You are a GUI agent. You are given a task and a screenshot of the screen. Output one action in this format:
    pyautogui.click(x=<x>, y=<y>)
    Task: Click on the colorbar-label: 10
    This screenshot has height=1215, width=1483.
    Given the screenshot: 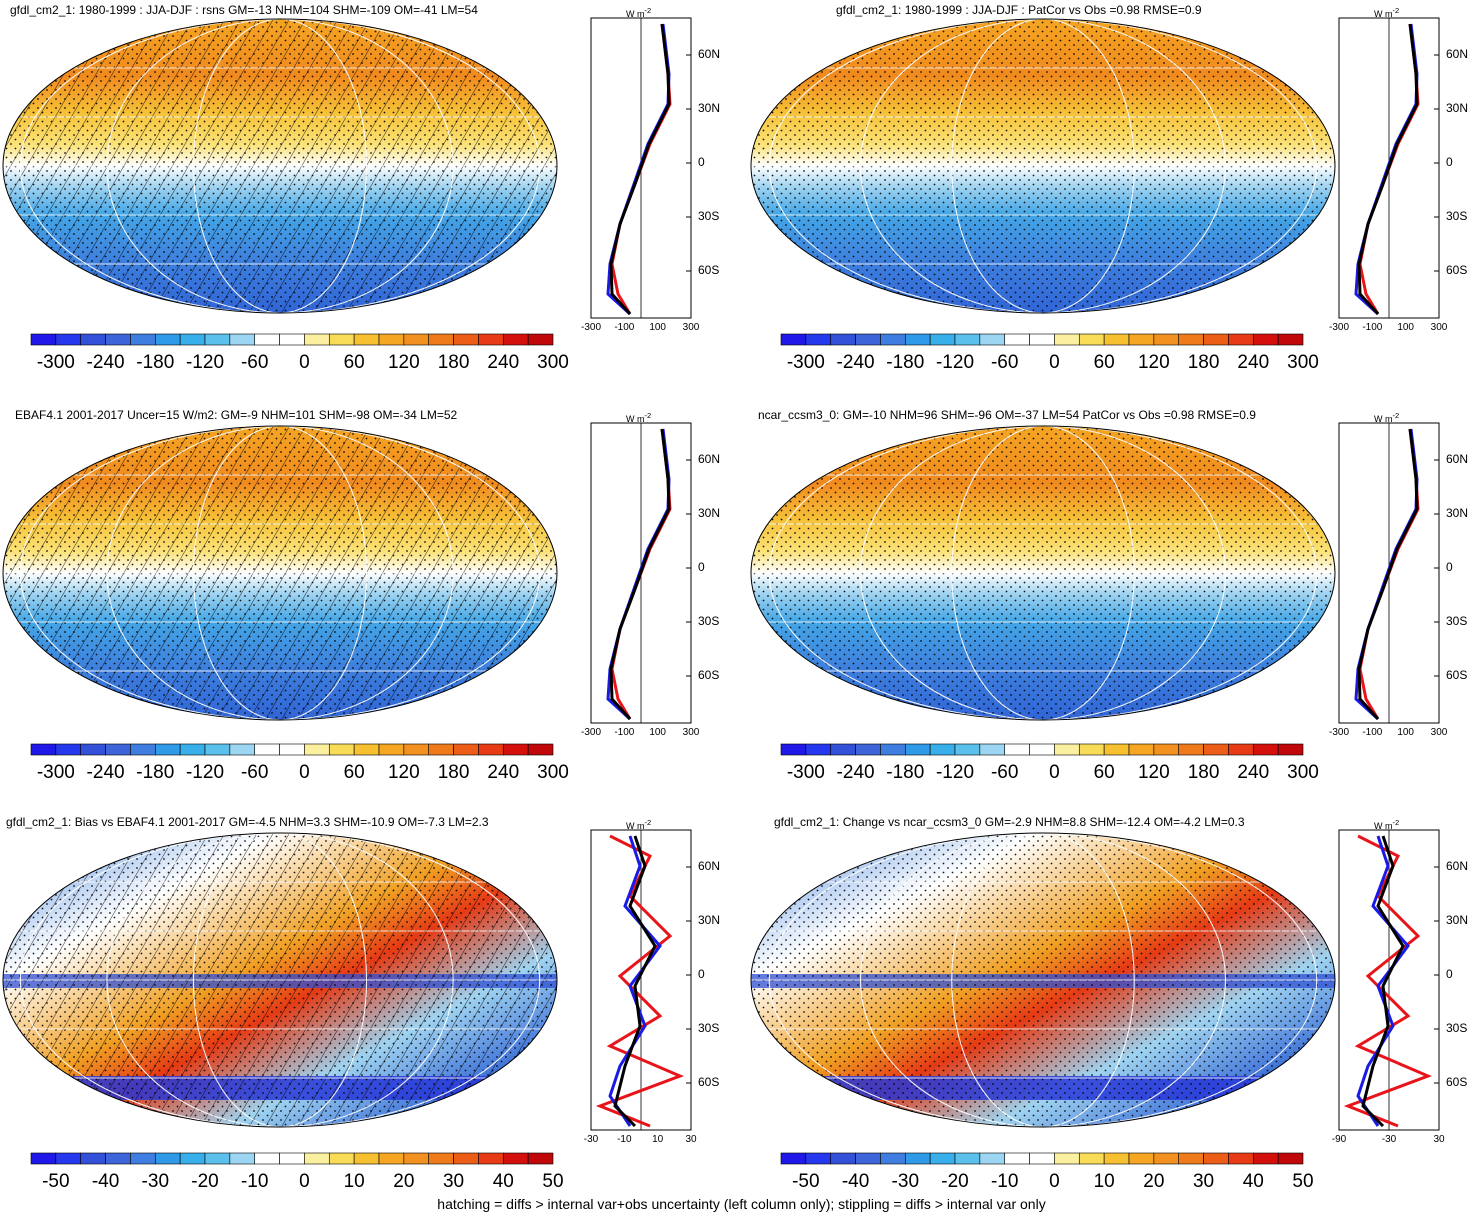 What is the action you would take?
    pyautogui.click(x=354, y=1181)
    